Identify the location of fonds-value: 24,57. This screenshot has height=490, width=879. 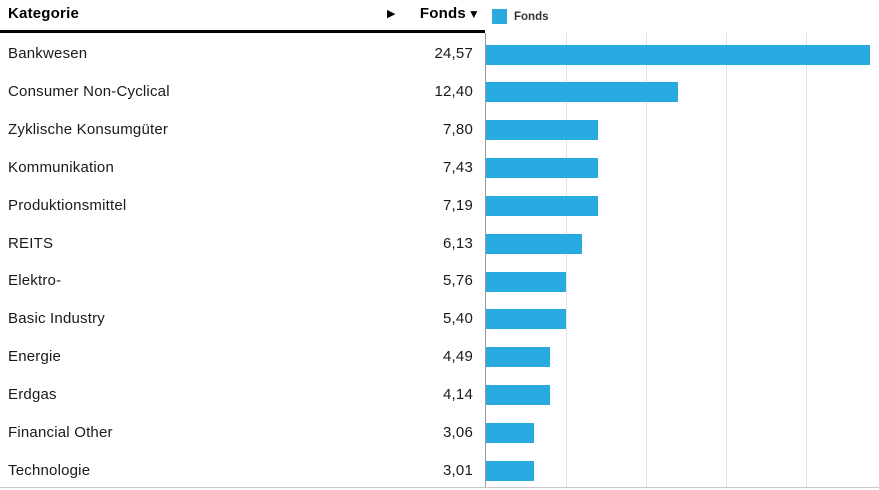
(453, 54).